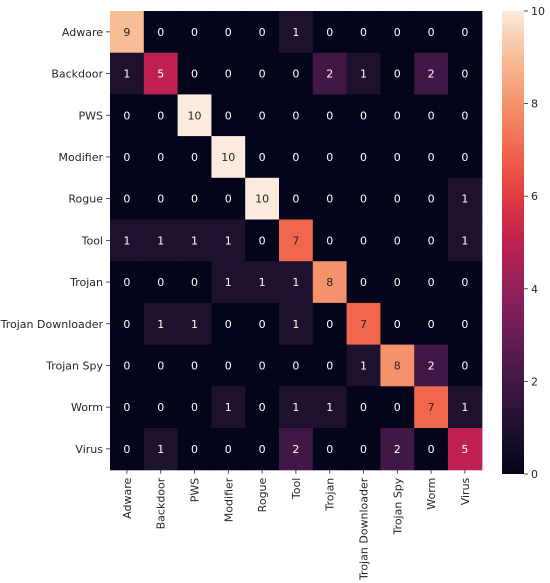  I want to click on cell-value-label: 10, so click(195, 115).